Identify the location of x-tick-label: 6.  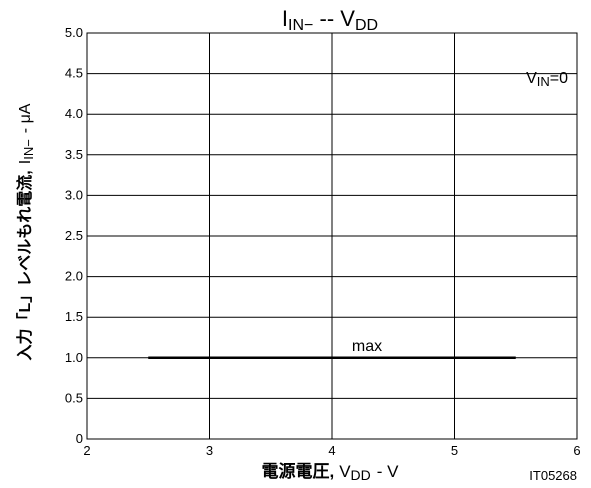
(576, 450).